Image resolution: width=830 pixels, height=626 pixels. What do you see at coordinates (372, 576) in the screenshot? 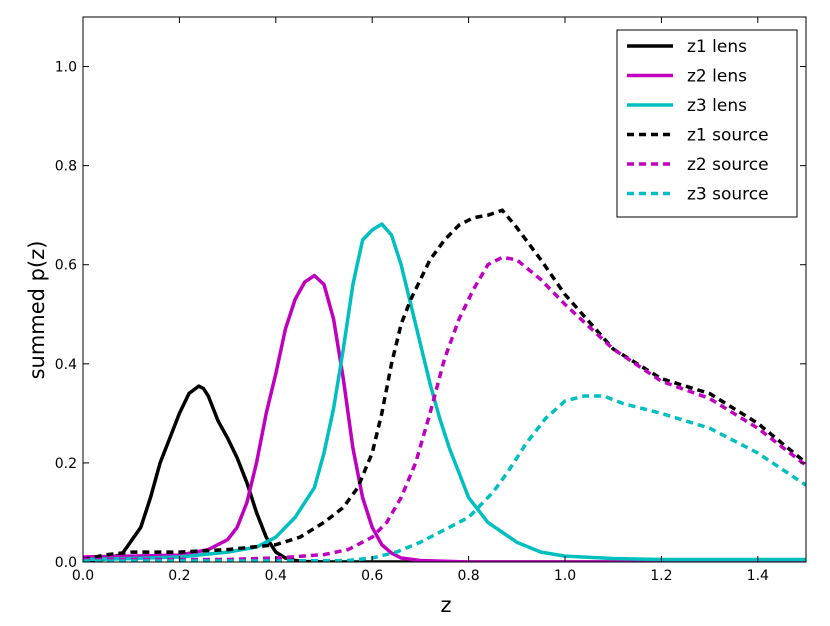
I see `x-tick-label: 0.6` at bounding box center [372, 576].